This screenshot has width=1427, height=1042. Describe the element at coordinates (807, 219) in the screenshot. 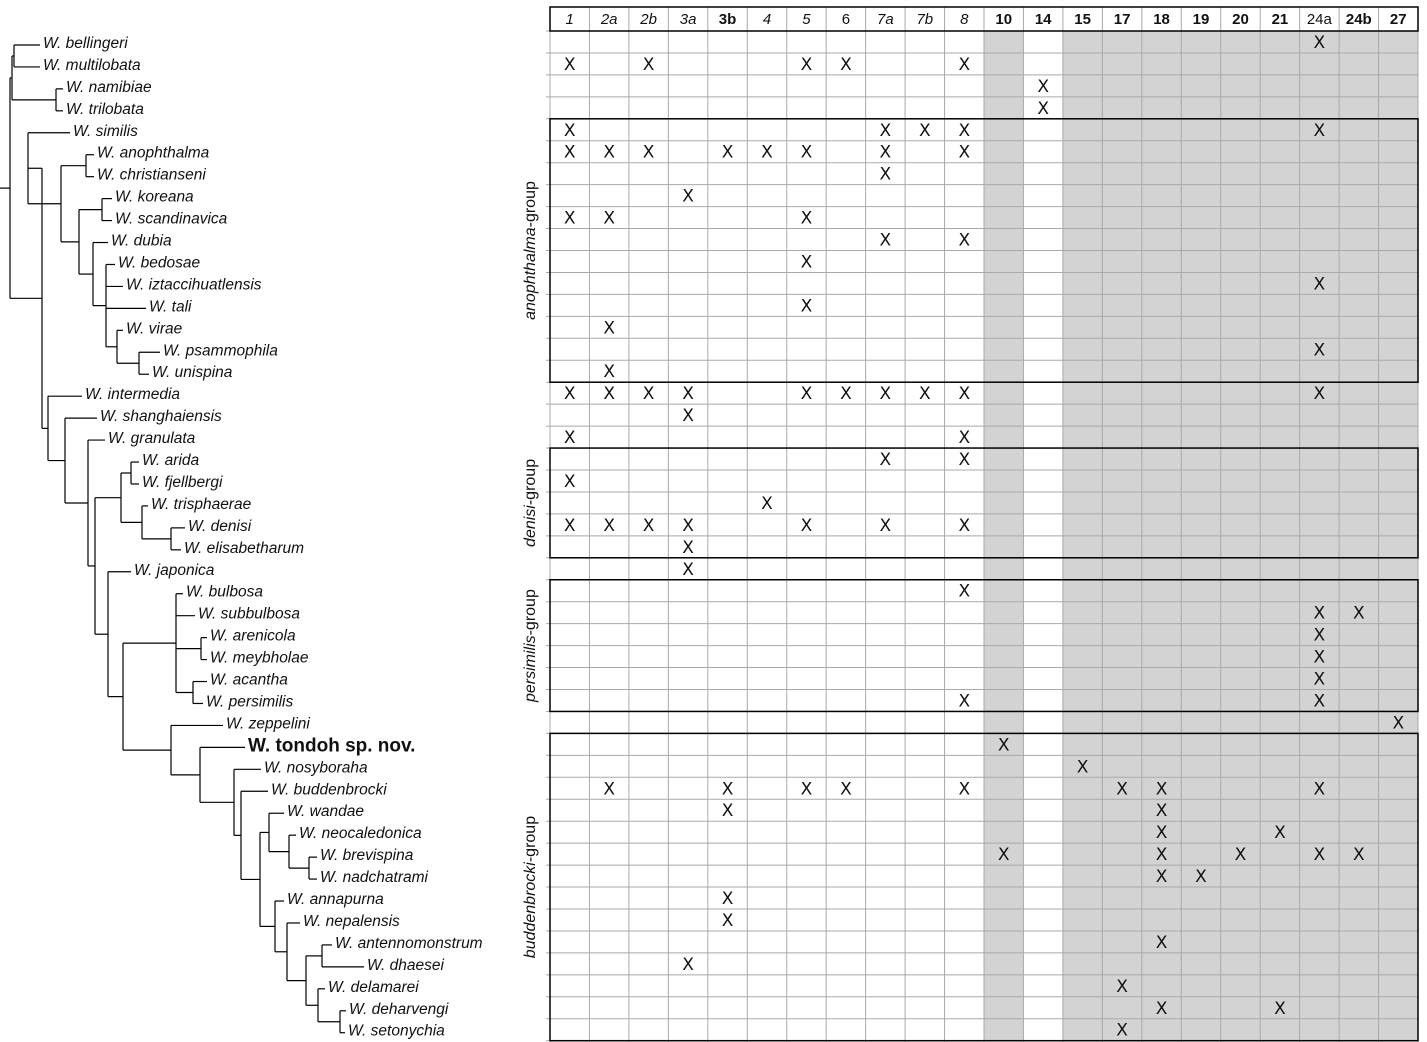

I see `mark-w-scandinavica-5: X` at that location.